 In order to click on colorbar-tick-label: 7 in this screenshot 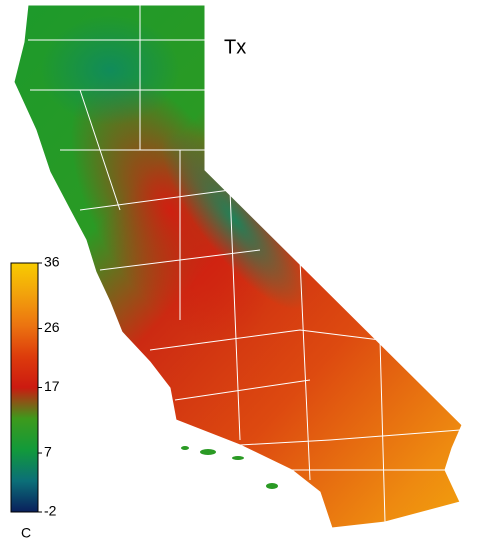, I will do `click(48, 452)`.